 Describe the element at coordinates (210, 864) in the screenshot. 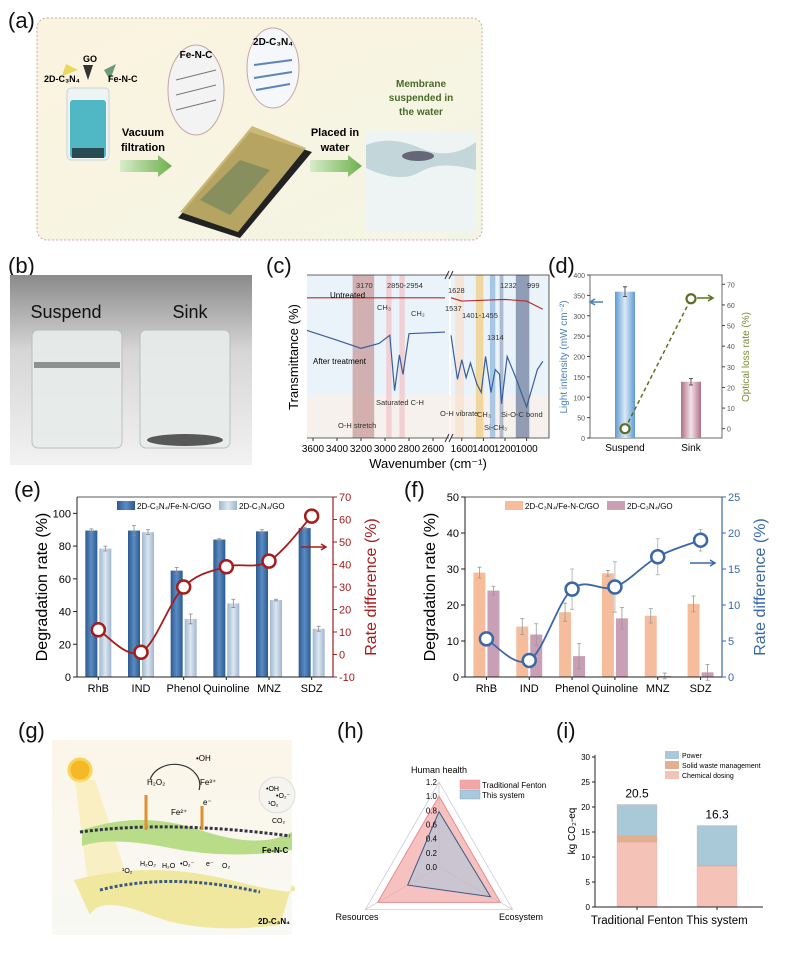

I see `low-e: e⁻` at that location.